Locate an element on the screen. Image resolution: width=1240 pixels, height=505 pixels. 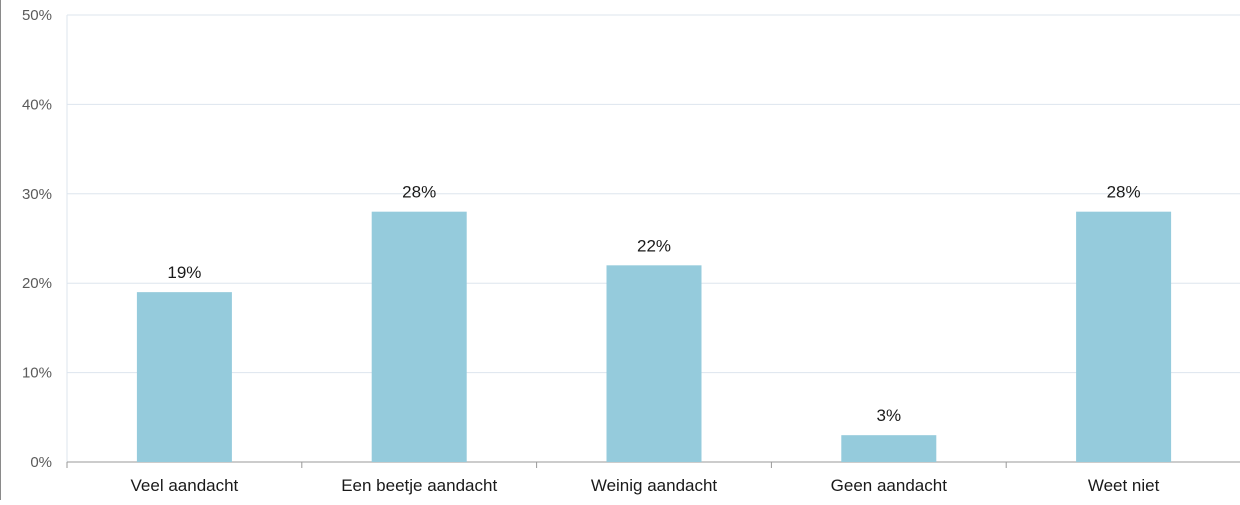
x-category-label: Weinig aandacht is located at coordinates (654, 485).